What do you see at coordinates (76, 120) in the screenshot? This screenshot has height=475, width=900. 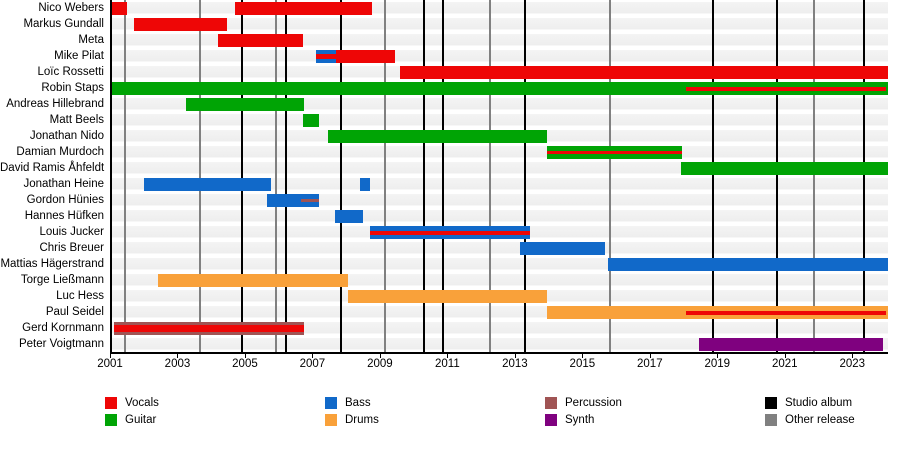 I see `member-label: Matt Beels` at bounding box center [76, 120].